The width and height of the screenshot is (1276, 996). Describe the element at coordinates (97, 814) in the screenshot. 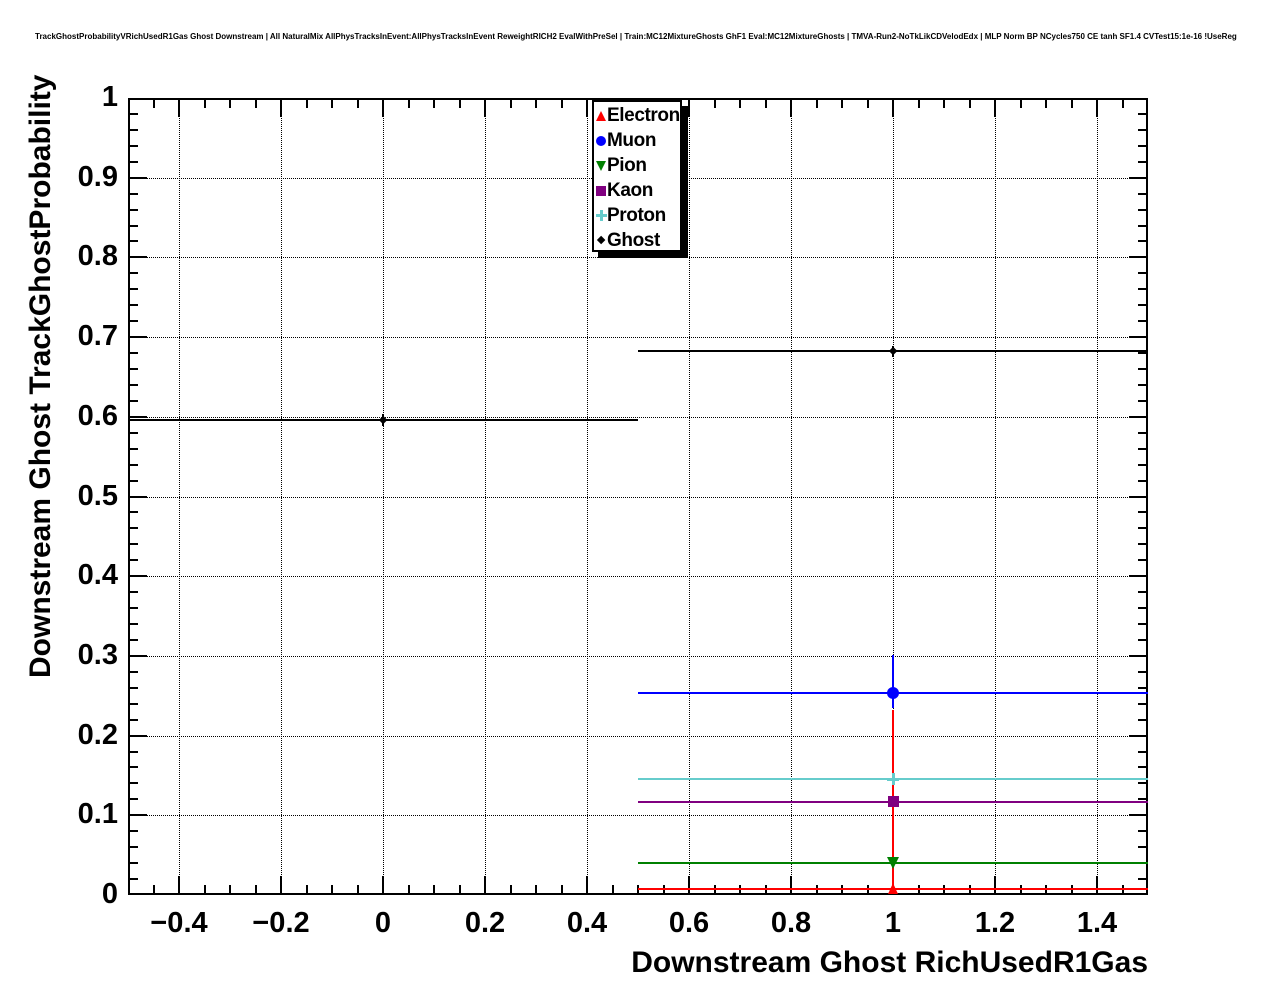

I see `y-tick-label: 0.1` at that location.